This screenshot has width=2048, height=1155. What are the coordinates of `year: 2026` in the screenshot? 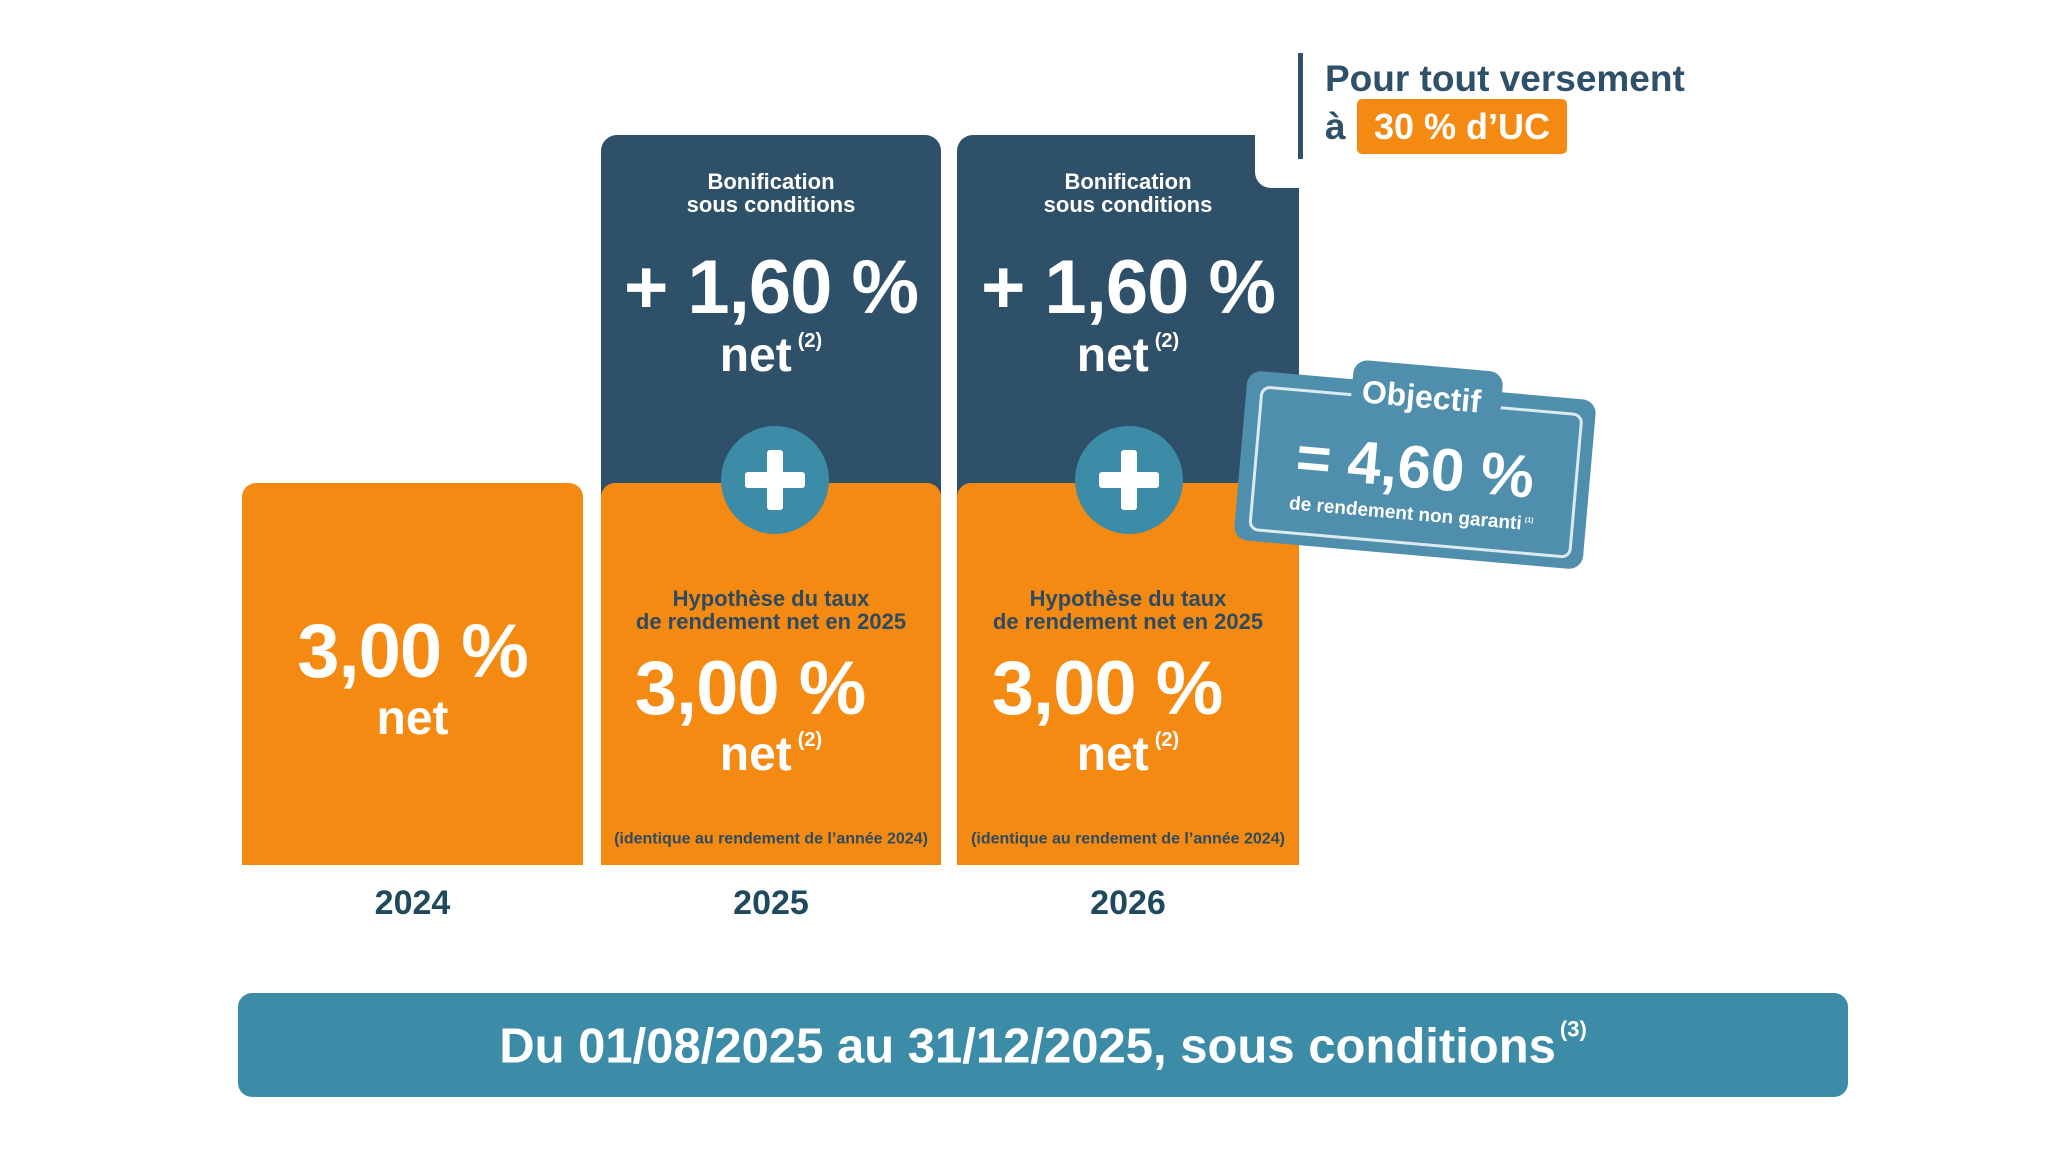 It's located at (1128, 903).